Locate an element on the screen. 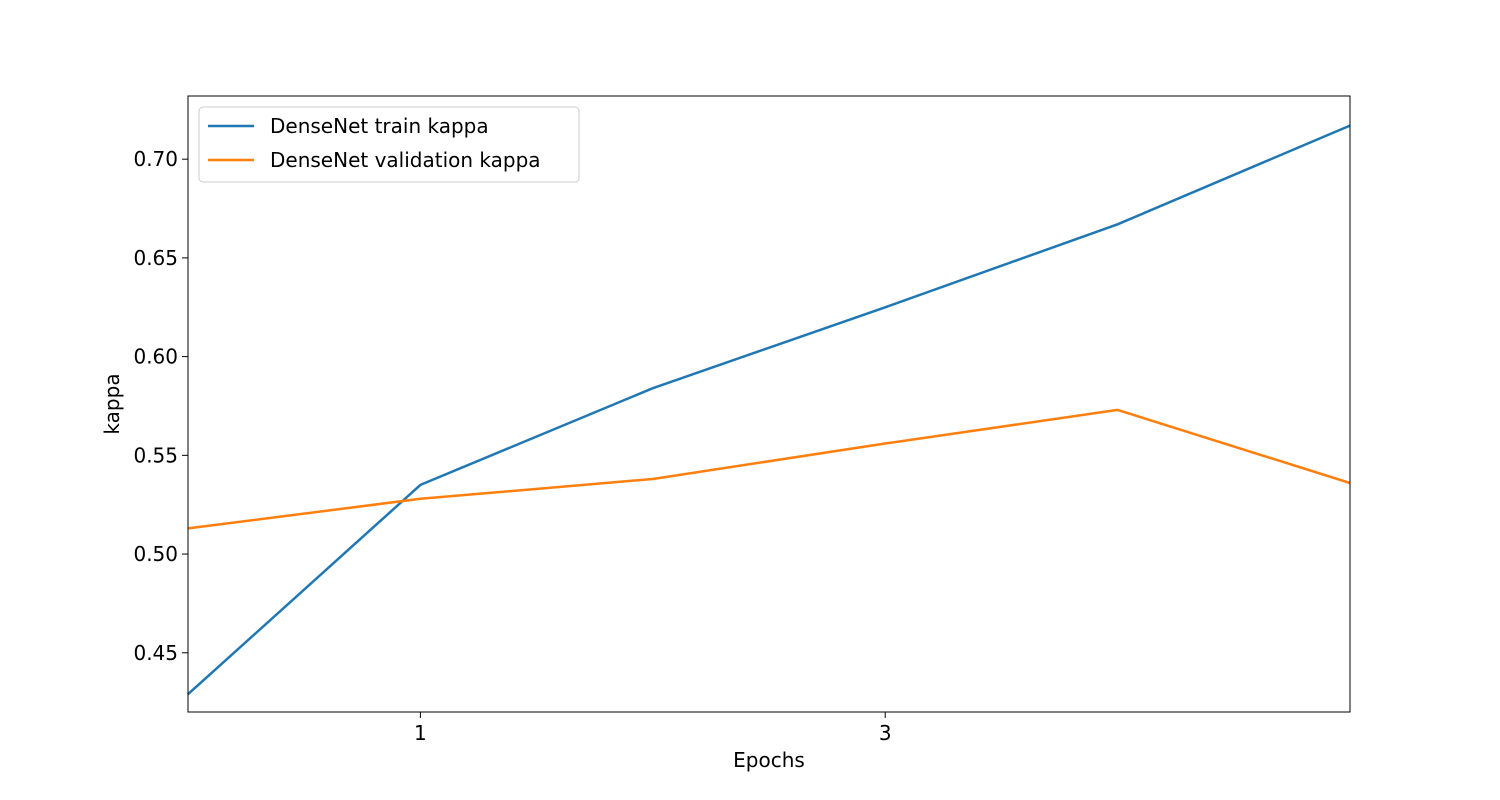  y-tick-label: 0.55 is located at coordinates (155, 455).